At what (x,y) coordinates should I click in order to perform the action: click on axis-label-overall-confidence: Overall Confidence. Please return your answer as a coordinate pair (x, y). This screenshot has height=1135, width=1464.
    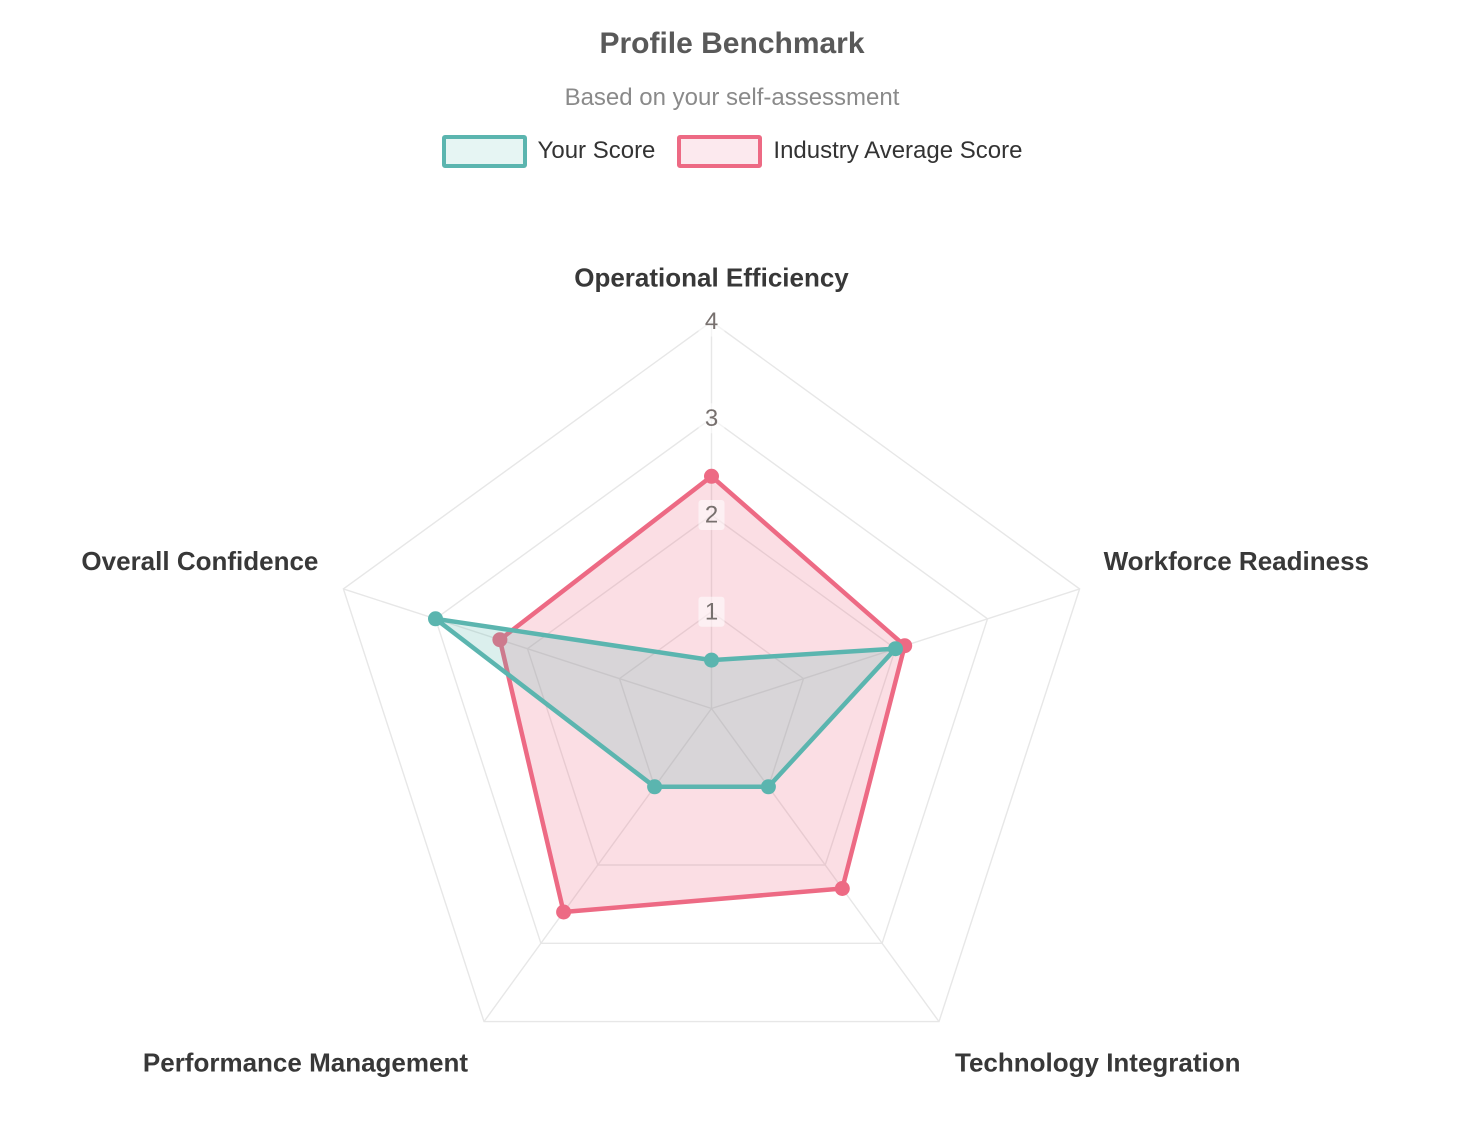
    Looking at the image, I should click on (199, 561).